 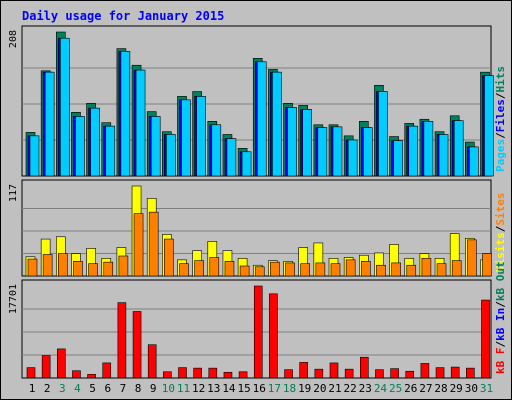 I want to click on x-tick-label: 1, so click(x=32, y=388).